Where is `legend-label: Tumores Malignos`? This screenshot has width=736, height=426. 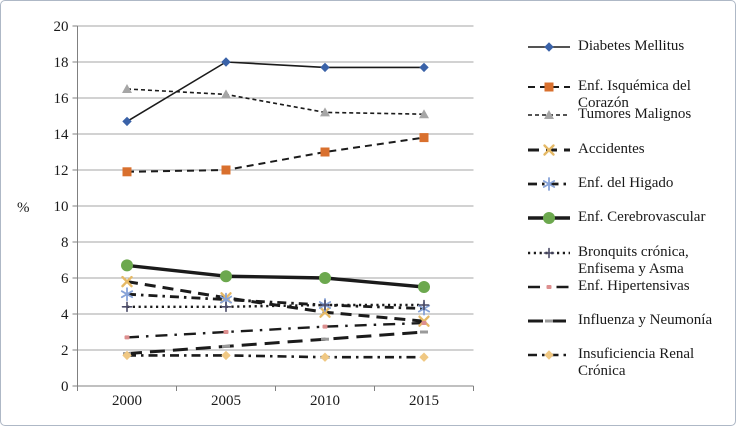 legend-label: Tumores Malignos is located at coordinates (635, 114).